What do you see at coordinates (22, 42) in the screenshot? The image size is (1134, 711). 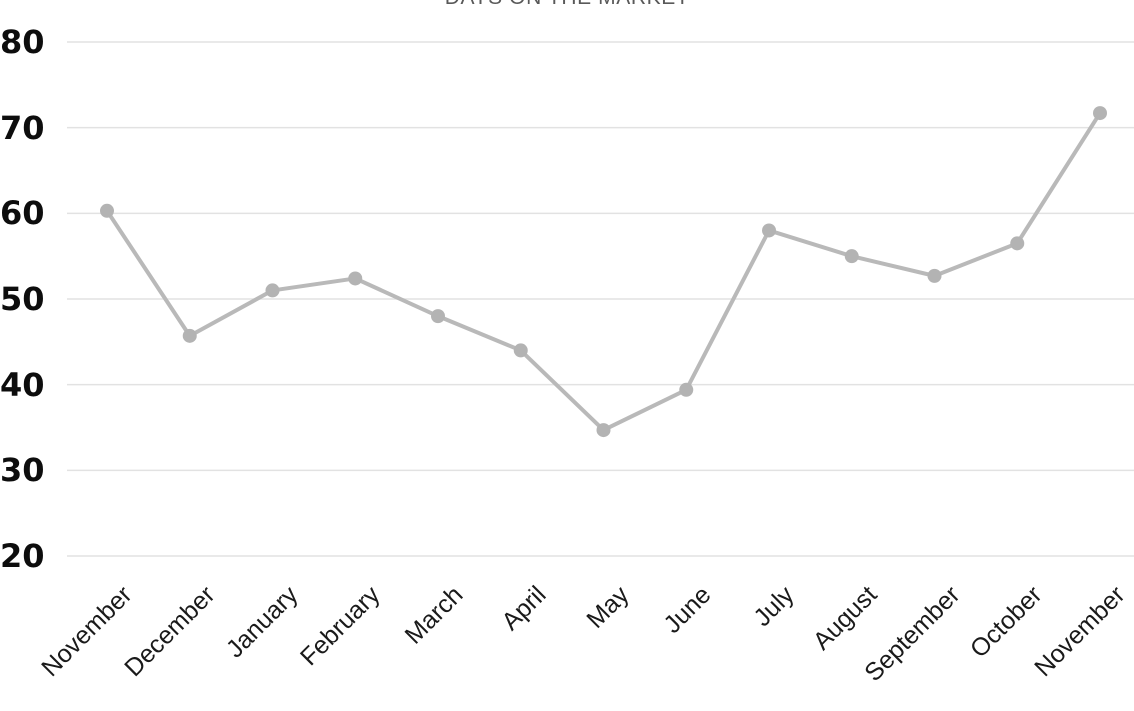 I see `y-tick-label: 80` at bounding box center [22, 42].